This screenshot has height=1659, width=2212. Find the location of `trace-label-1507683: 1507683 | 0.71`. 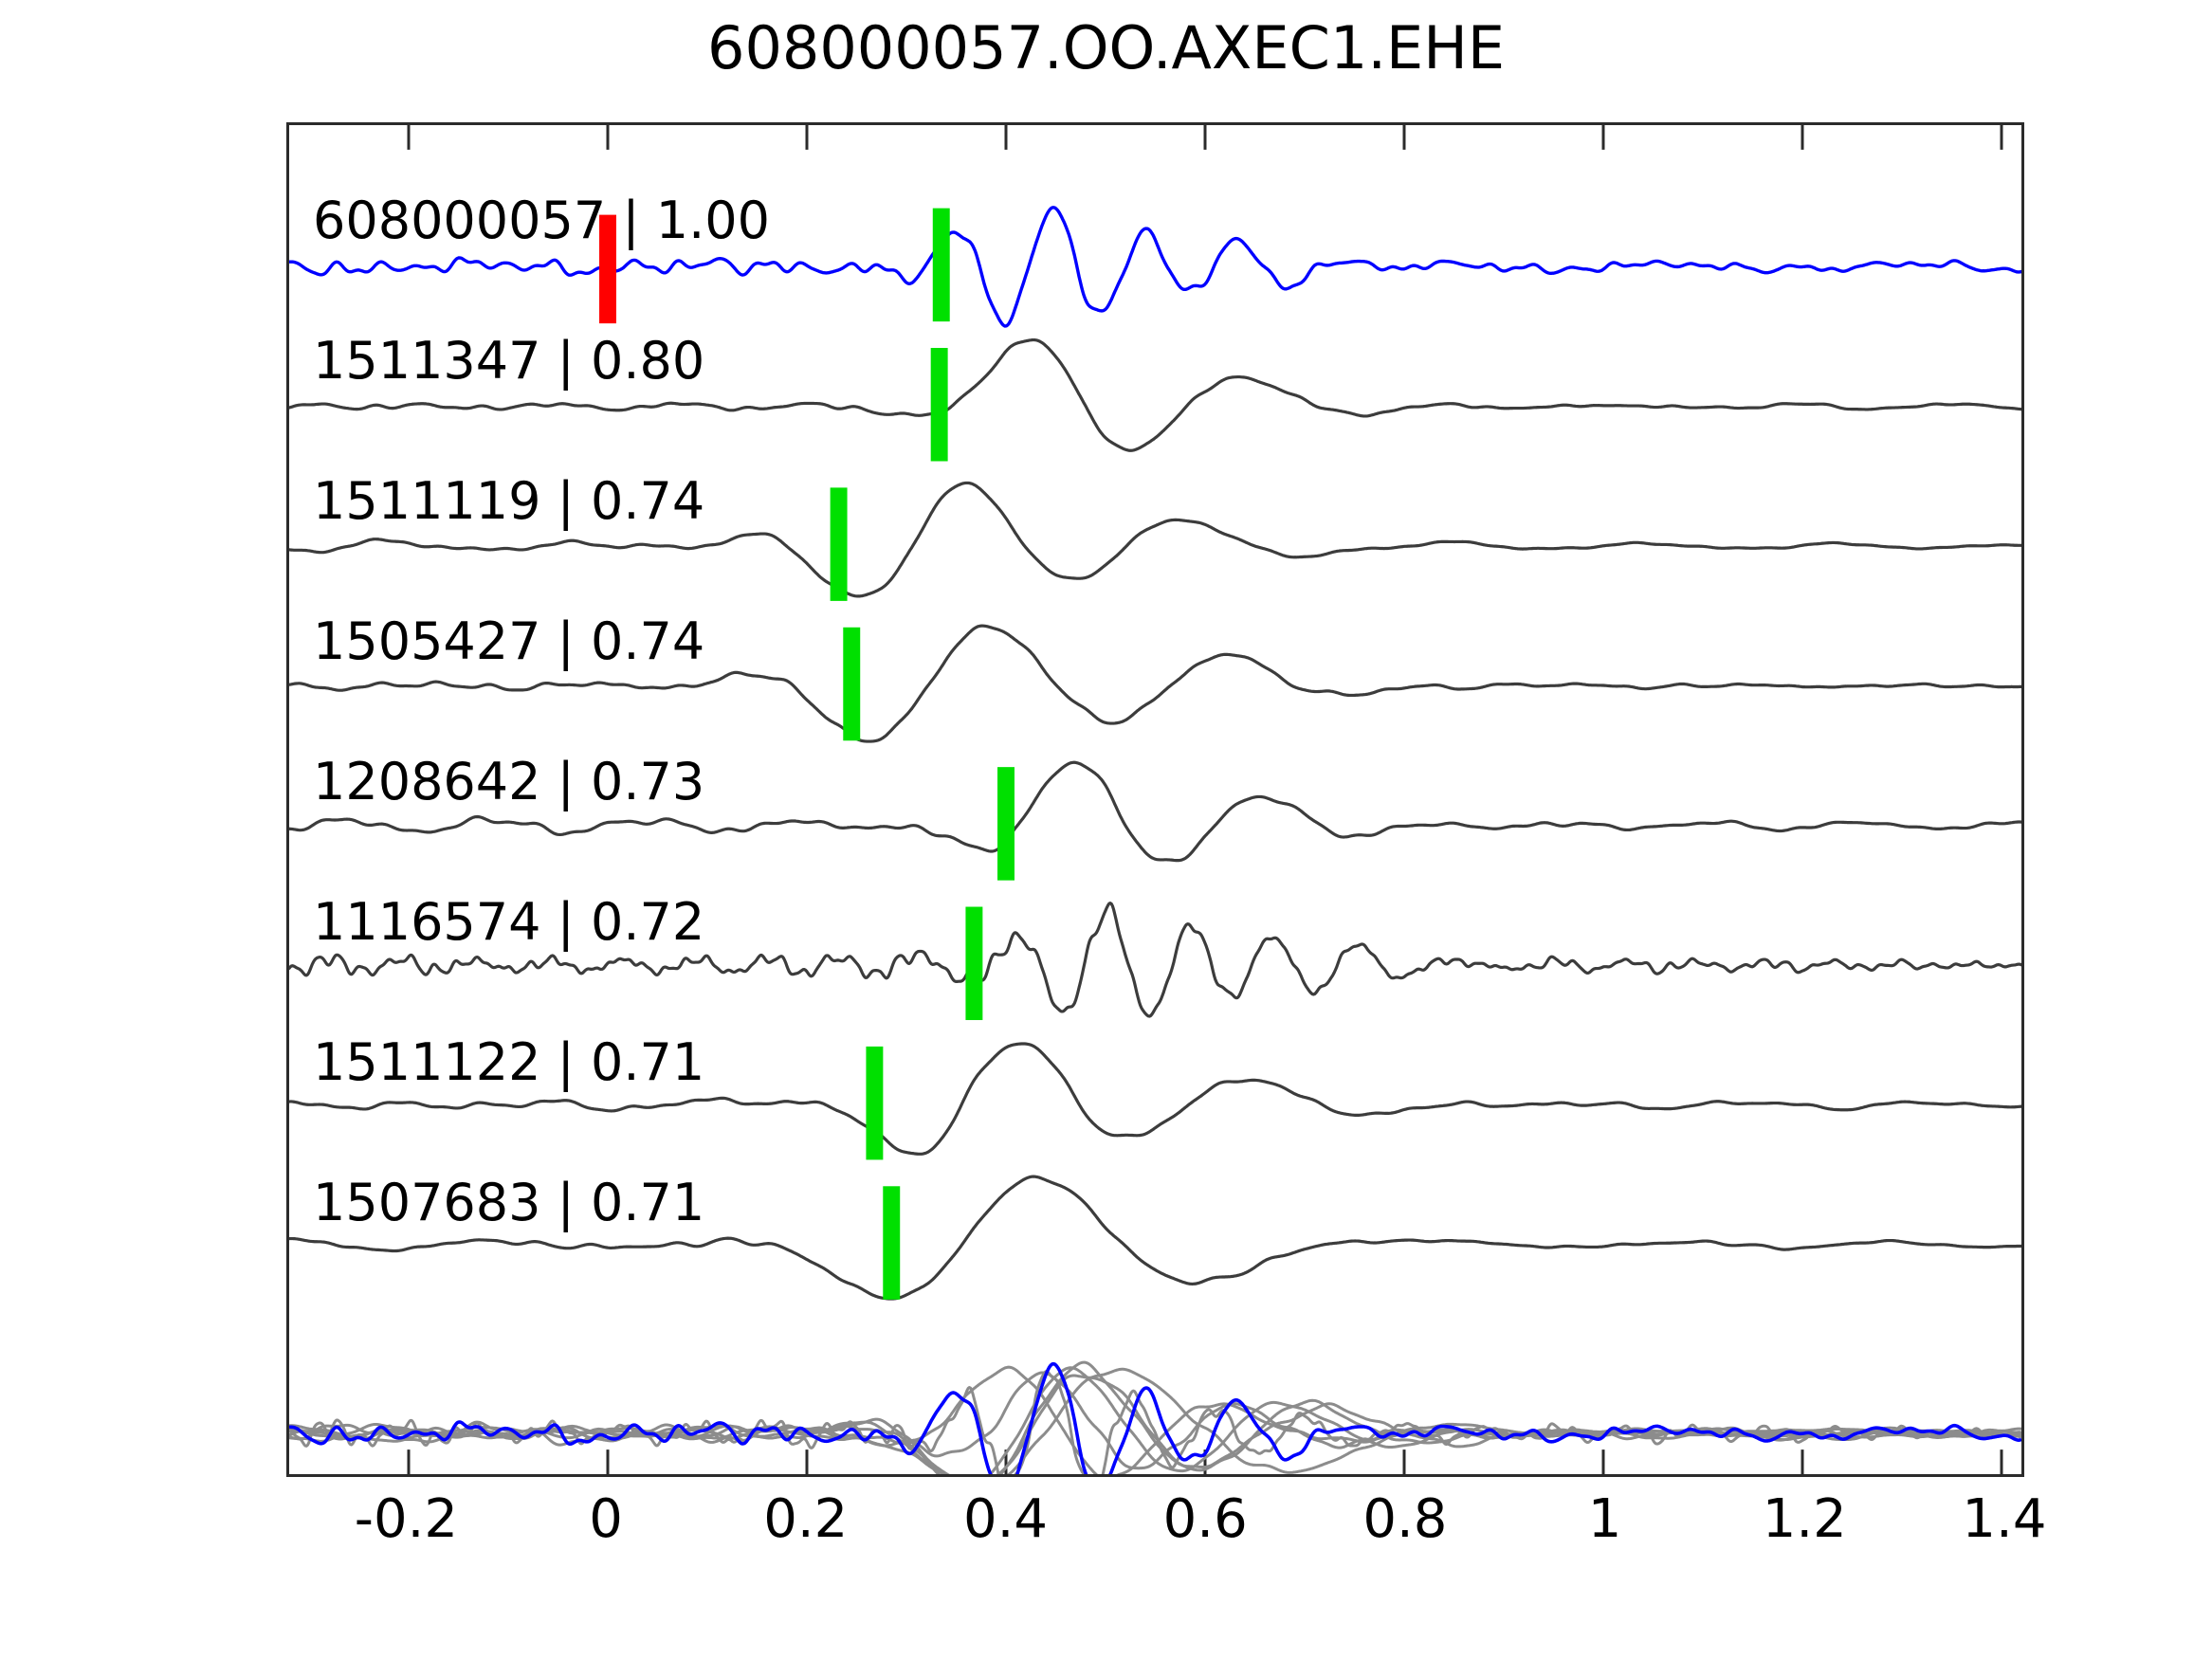

trace-label-1507683: 1507683 | 0.71 is located at coordinates (509, 1202).